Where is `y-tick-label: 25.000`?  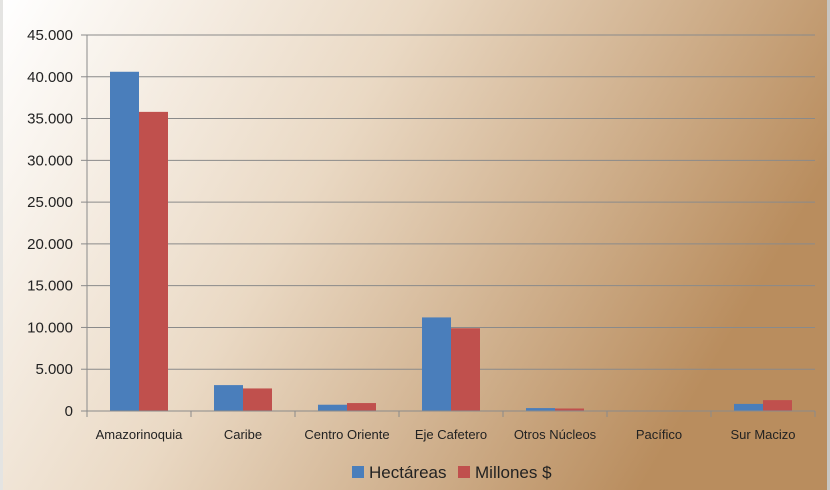
y-tick-label: 25.000 is located at coordinates (50, 202).